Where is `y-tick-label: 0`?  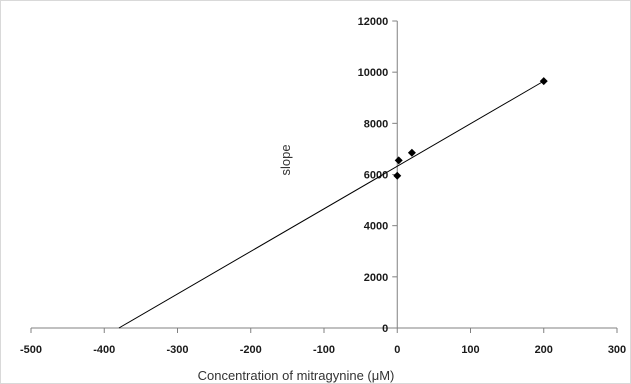
y-tick-label: 0 is located at coordinates (385, 329).